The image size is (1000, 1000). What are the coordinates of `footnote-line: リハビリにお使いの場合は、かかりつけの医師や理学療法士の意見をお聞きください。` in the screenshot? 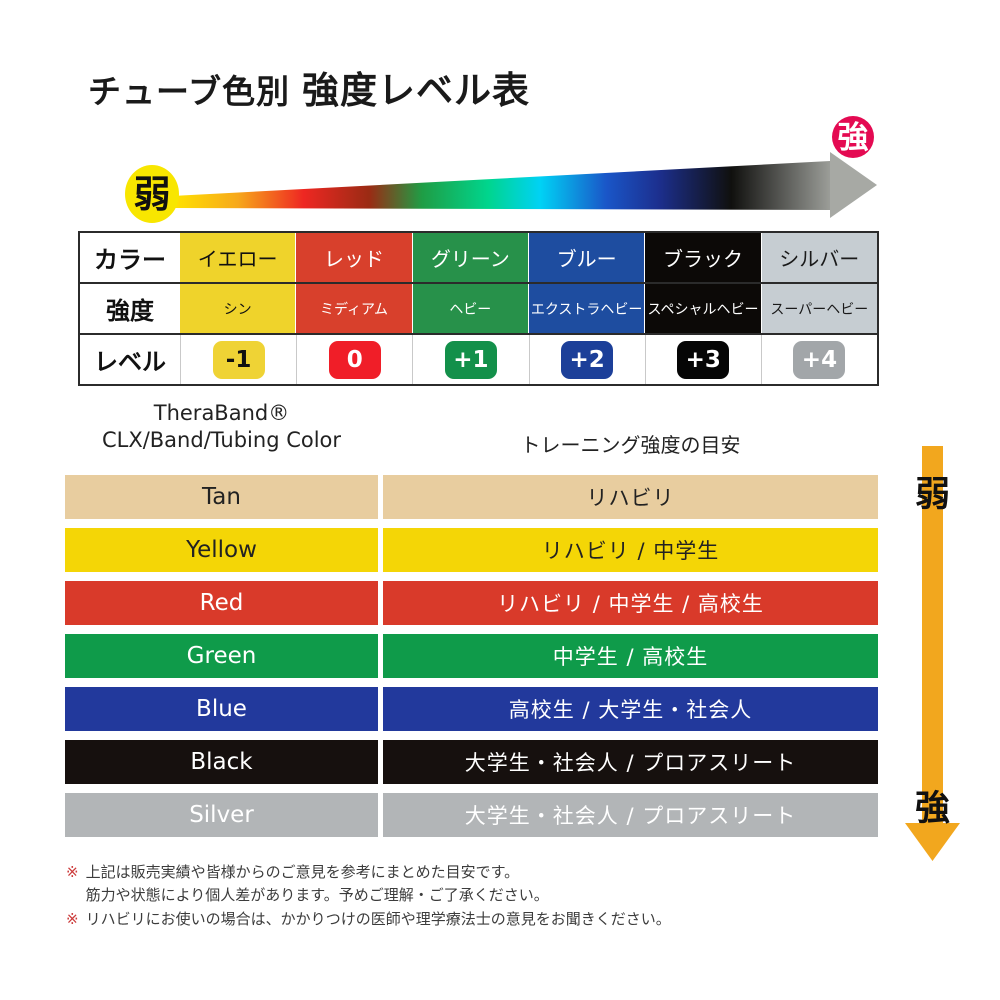 It's located at (378, 919).